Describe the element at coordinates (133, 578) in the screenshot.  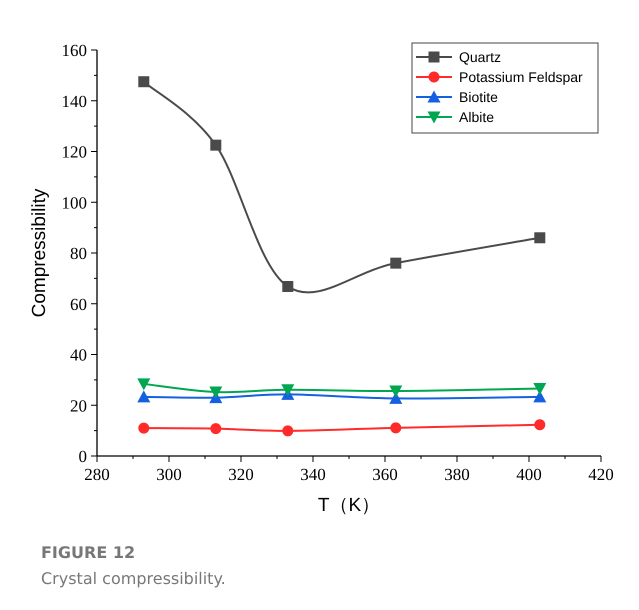
I see `text: Crystal compressibility.` at that location.